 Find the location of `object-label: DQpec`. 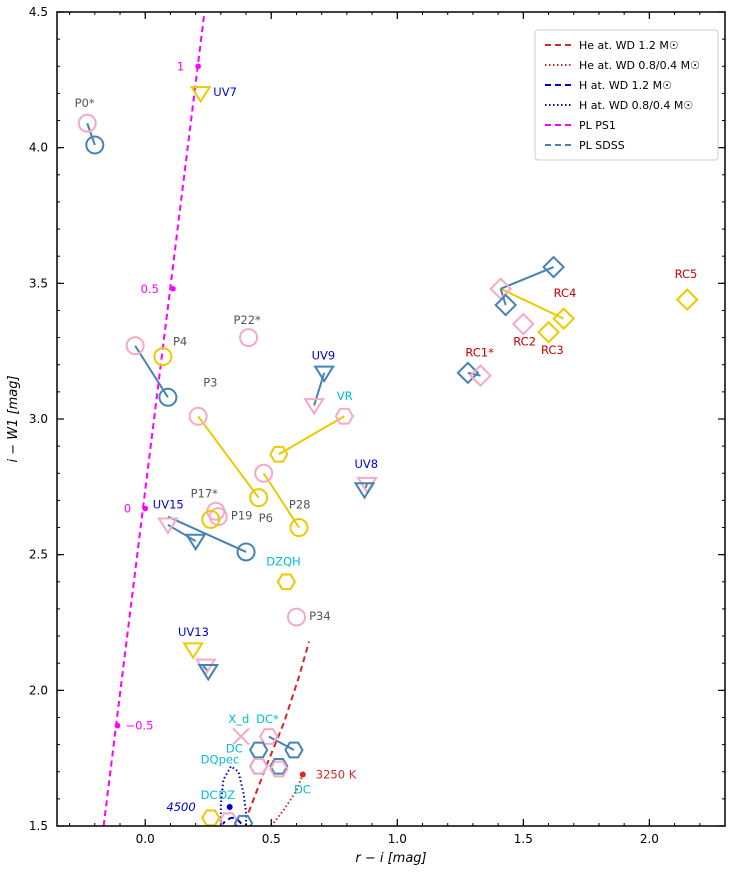

object-label: DQpec is located at coordinates (220, 760).